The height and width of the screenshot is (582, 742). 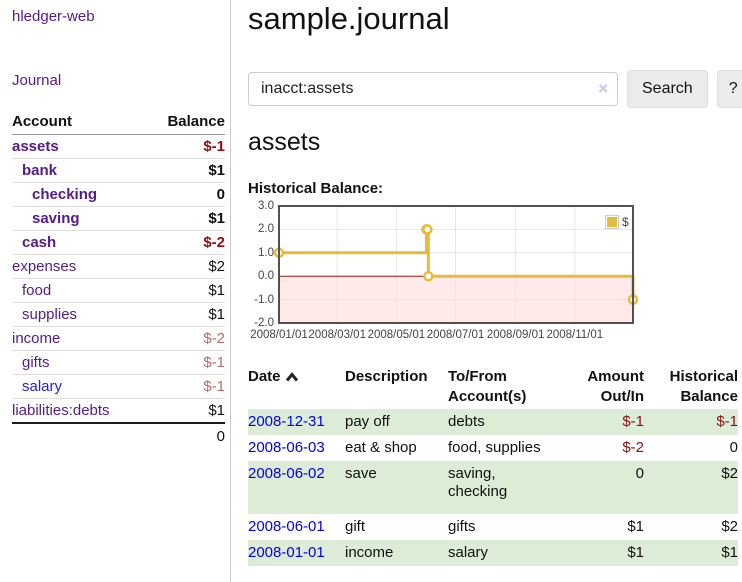 What do you see at coordinates (118, 338) in the screenshot?
I see `account-row: income $-2` at bounding box center [118, 338].